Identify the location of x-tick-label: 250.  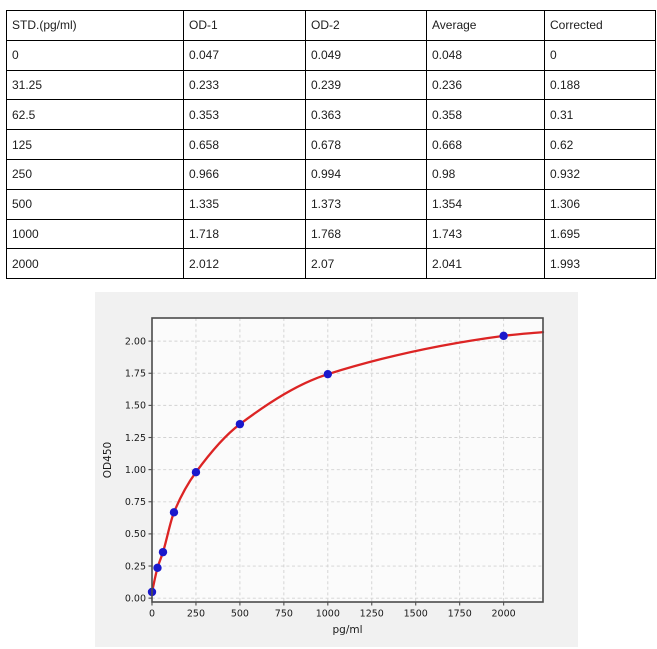
(196, 614).